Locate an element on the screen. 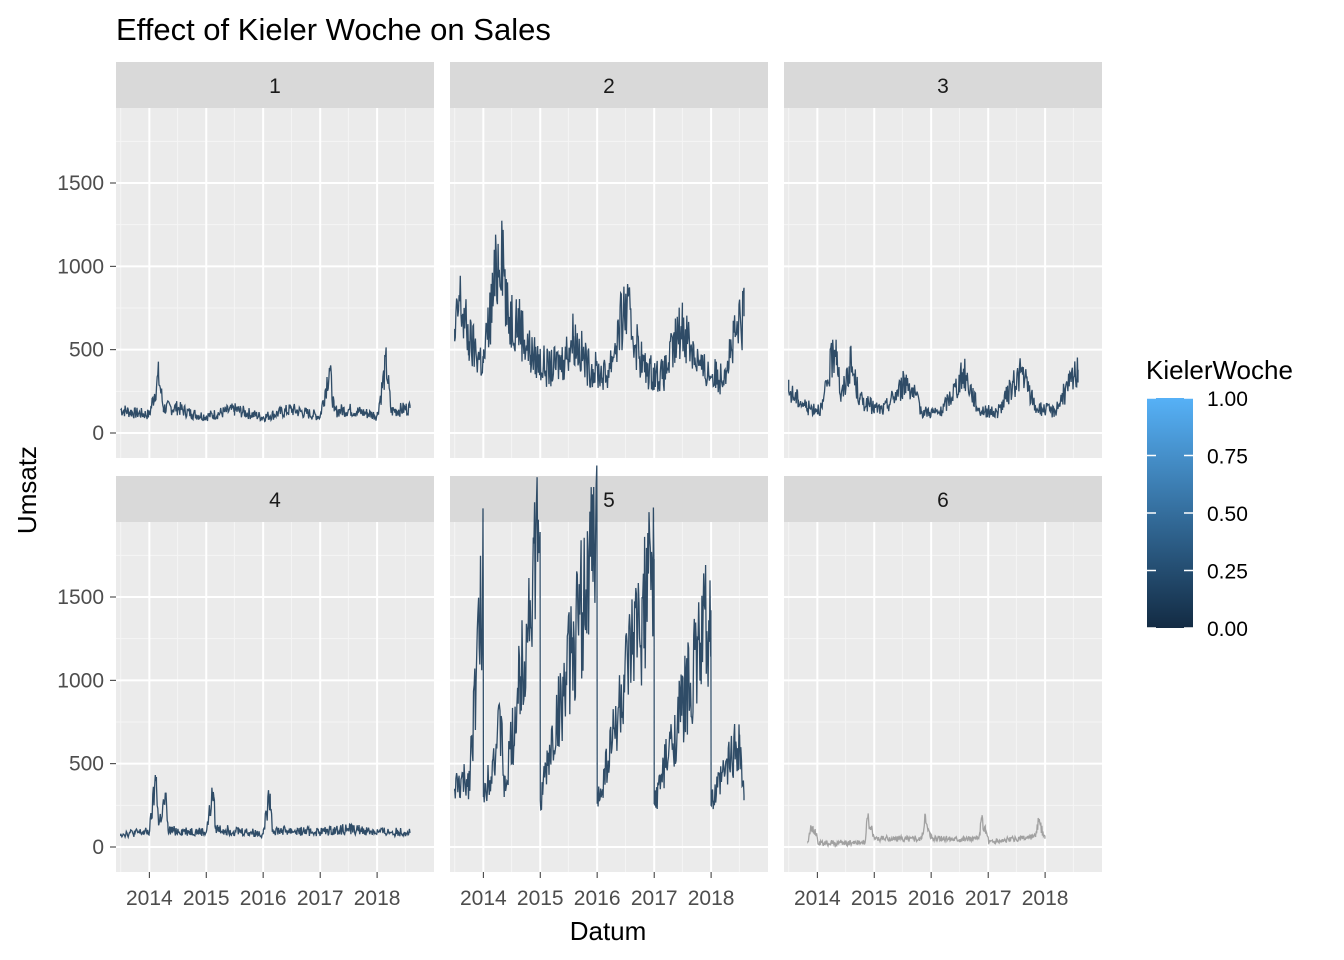 Image resolution: width=1344 pixels, height=960 pixels. legend-tick-label: 0.75 is located at coordinates (1227, 457).